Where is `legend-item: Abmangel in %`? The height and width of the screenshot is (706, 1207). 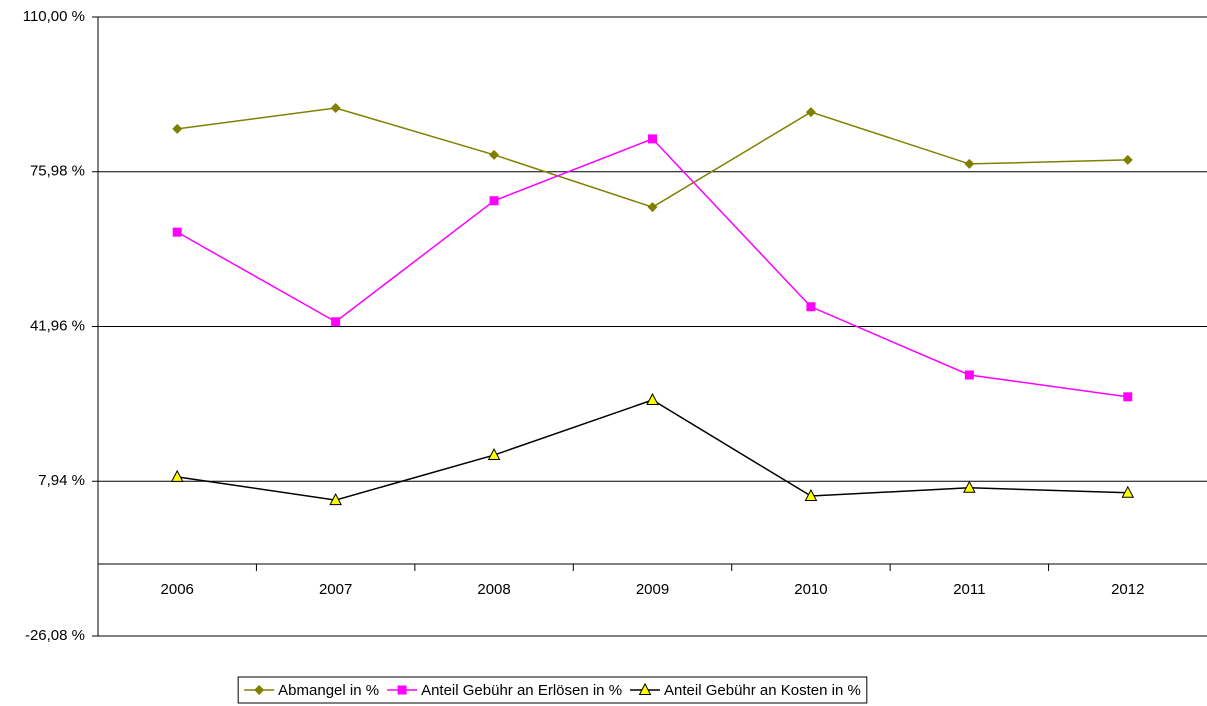
legend-item: Abmangel in % is located at coordinates (311, 690).